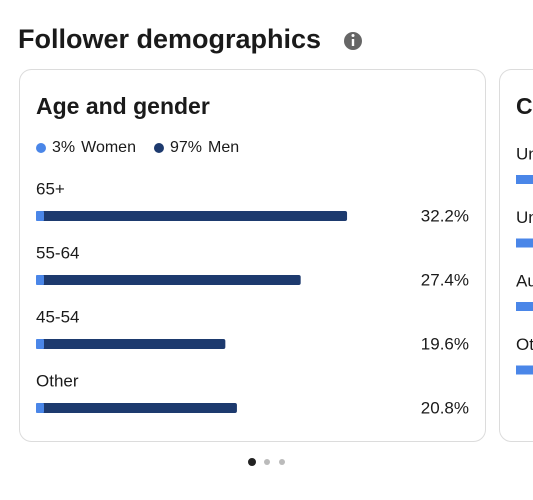 The width and height of the screenshot is (533, 500). What do you see at coordinates (524, 106) in the screenshot?
I see `card-title: C` at bounding box center [524, 106].